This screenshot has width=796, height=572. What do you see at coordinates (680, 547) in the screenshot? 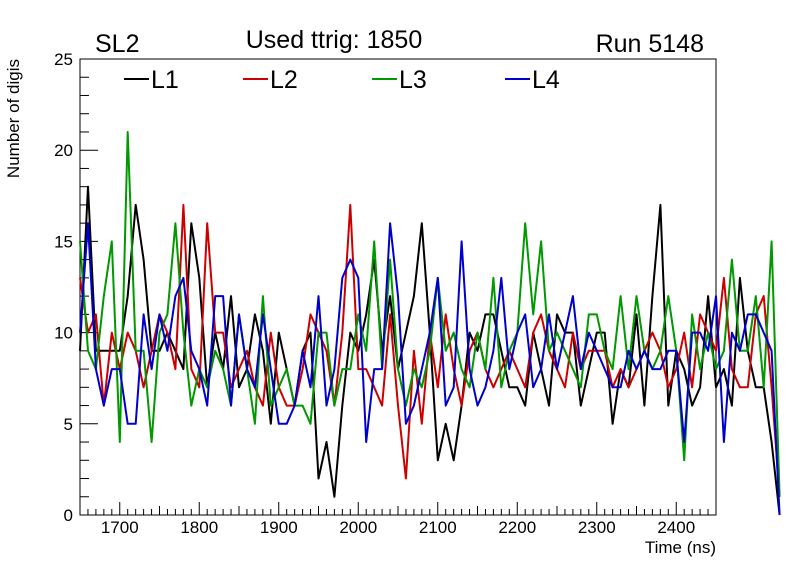
I see `x-axis-label: Time (ns)` at bounding box center [680, 547].